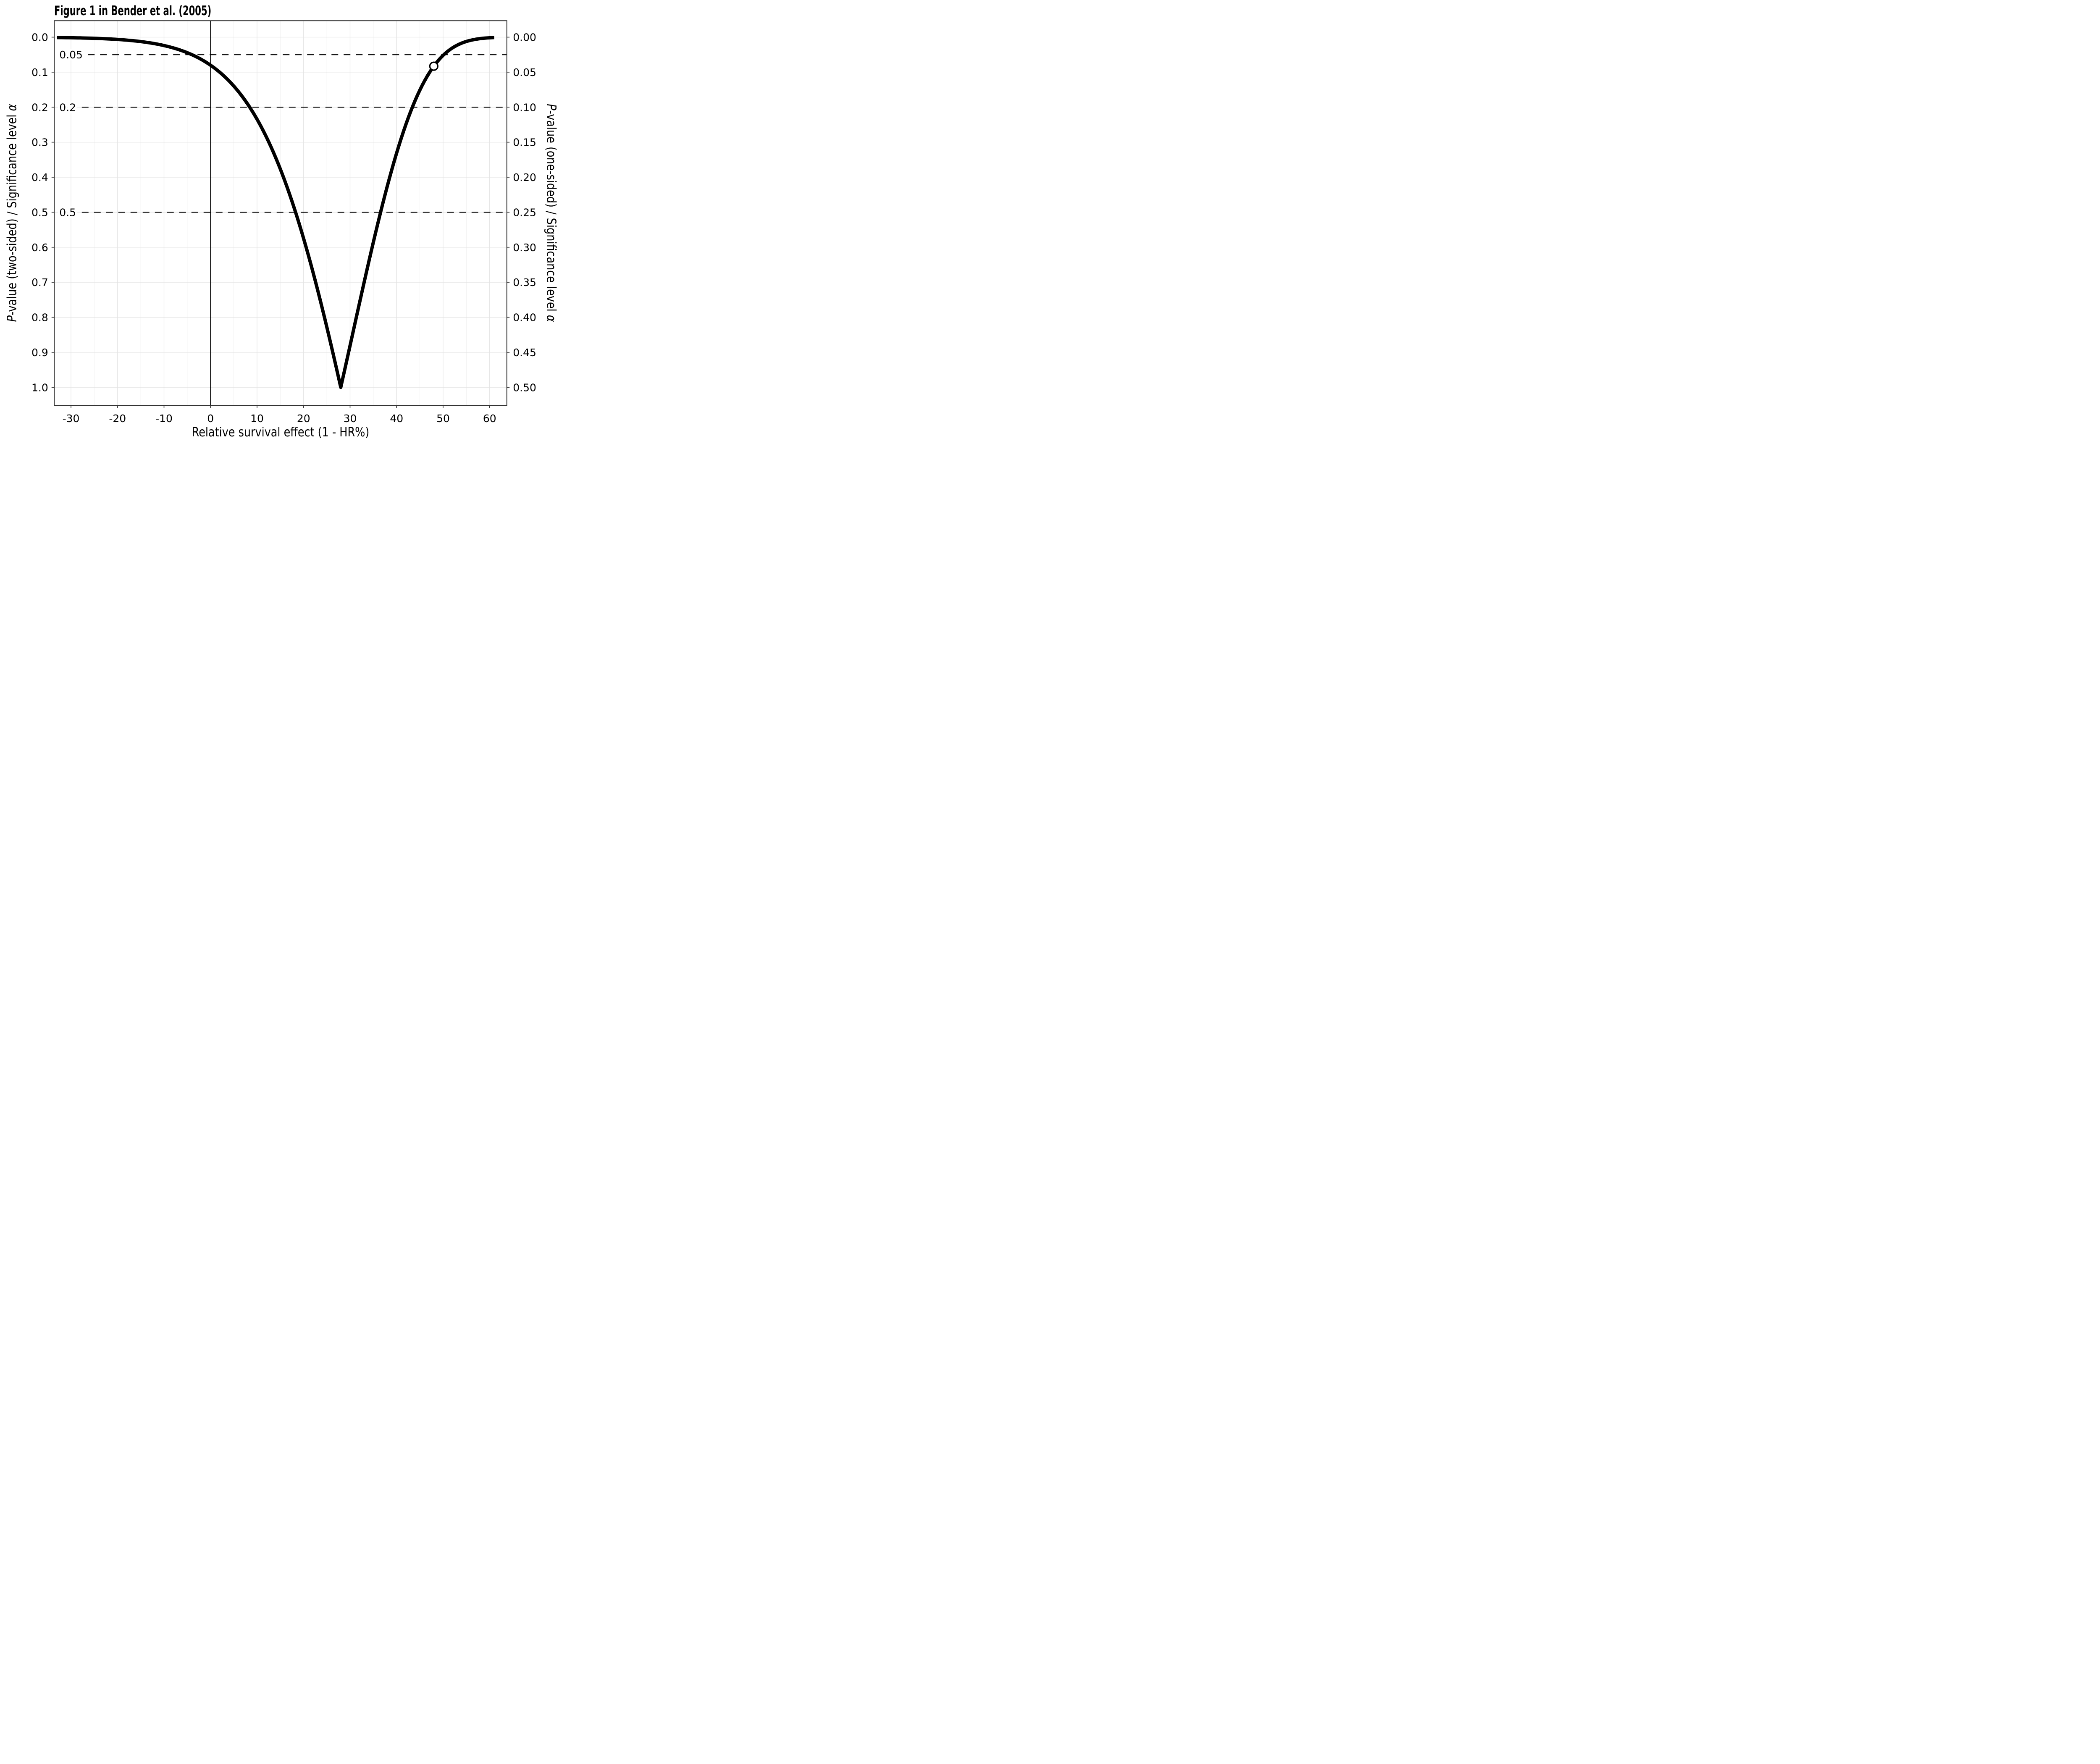 The height and width of the screenshot is (1764, 2100). What do you see at coordinates (67, 107) in the screenshot?
I see `reference-label-0.2: 0.2` at bounding box center [67, 107].